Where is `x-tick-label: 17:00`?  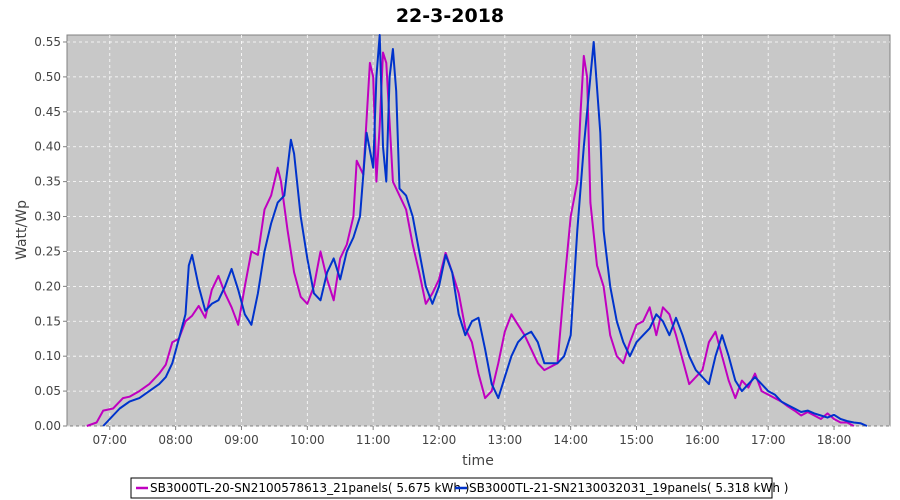 x-tick-label: 17:00 is located at coordinates (768, 440).